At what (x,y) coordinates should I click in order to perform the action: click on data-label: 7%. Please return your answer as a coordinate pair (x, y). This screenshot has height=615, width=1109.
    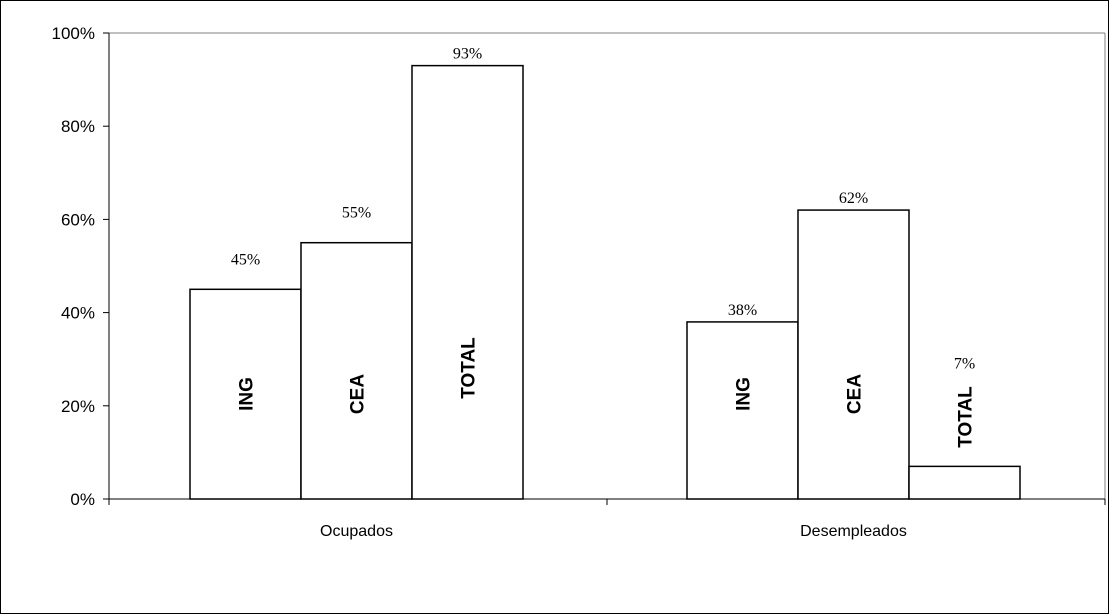
    Looking at the image, I should click on (964, 363).